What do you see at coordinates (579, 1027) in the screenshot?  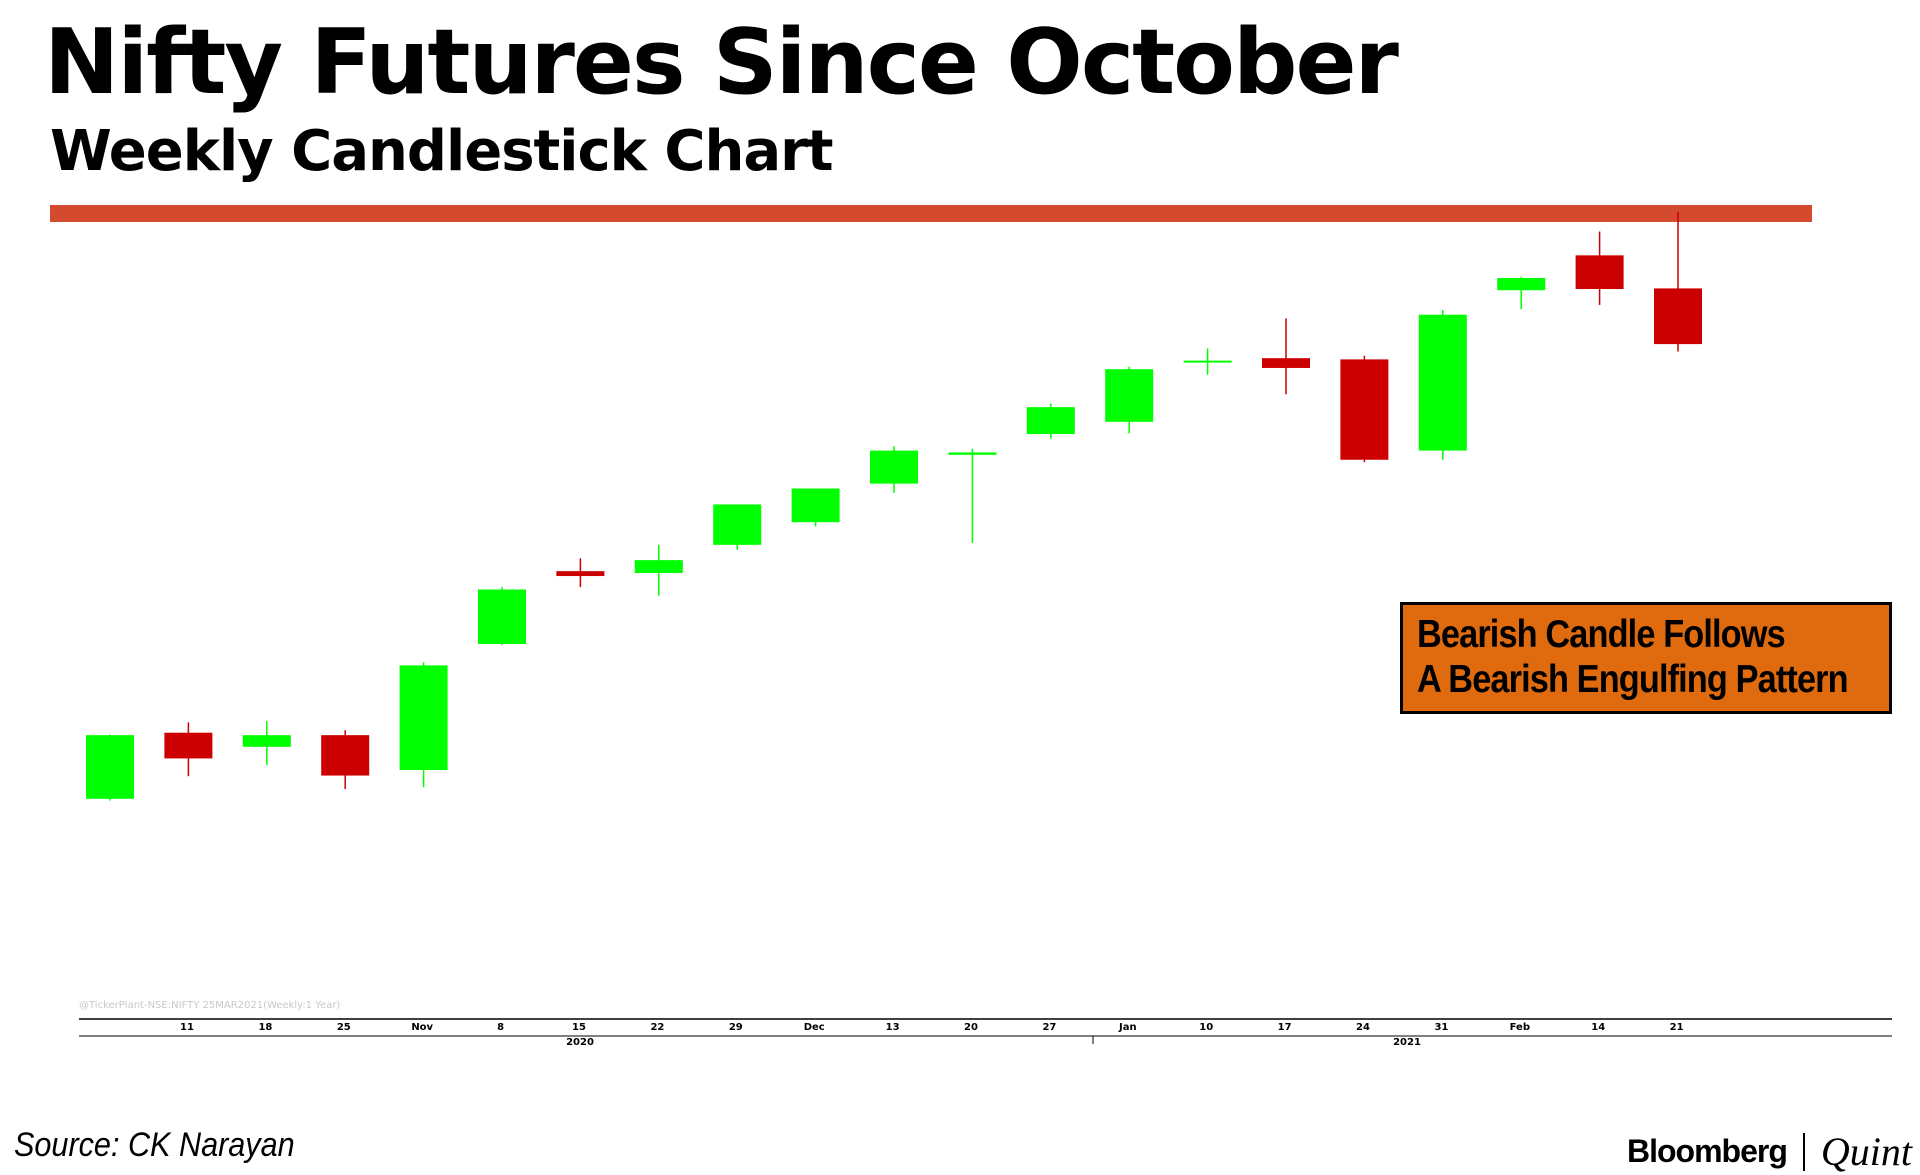 I see `x-tick-label: 15` at bounding box center [579, 1027].